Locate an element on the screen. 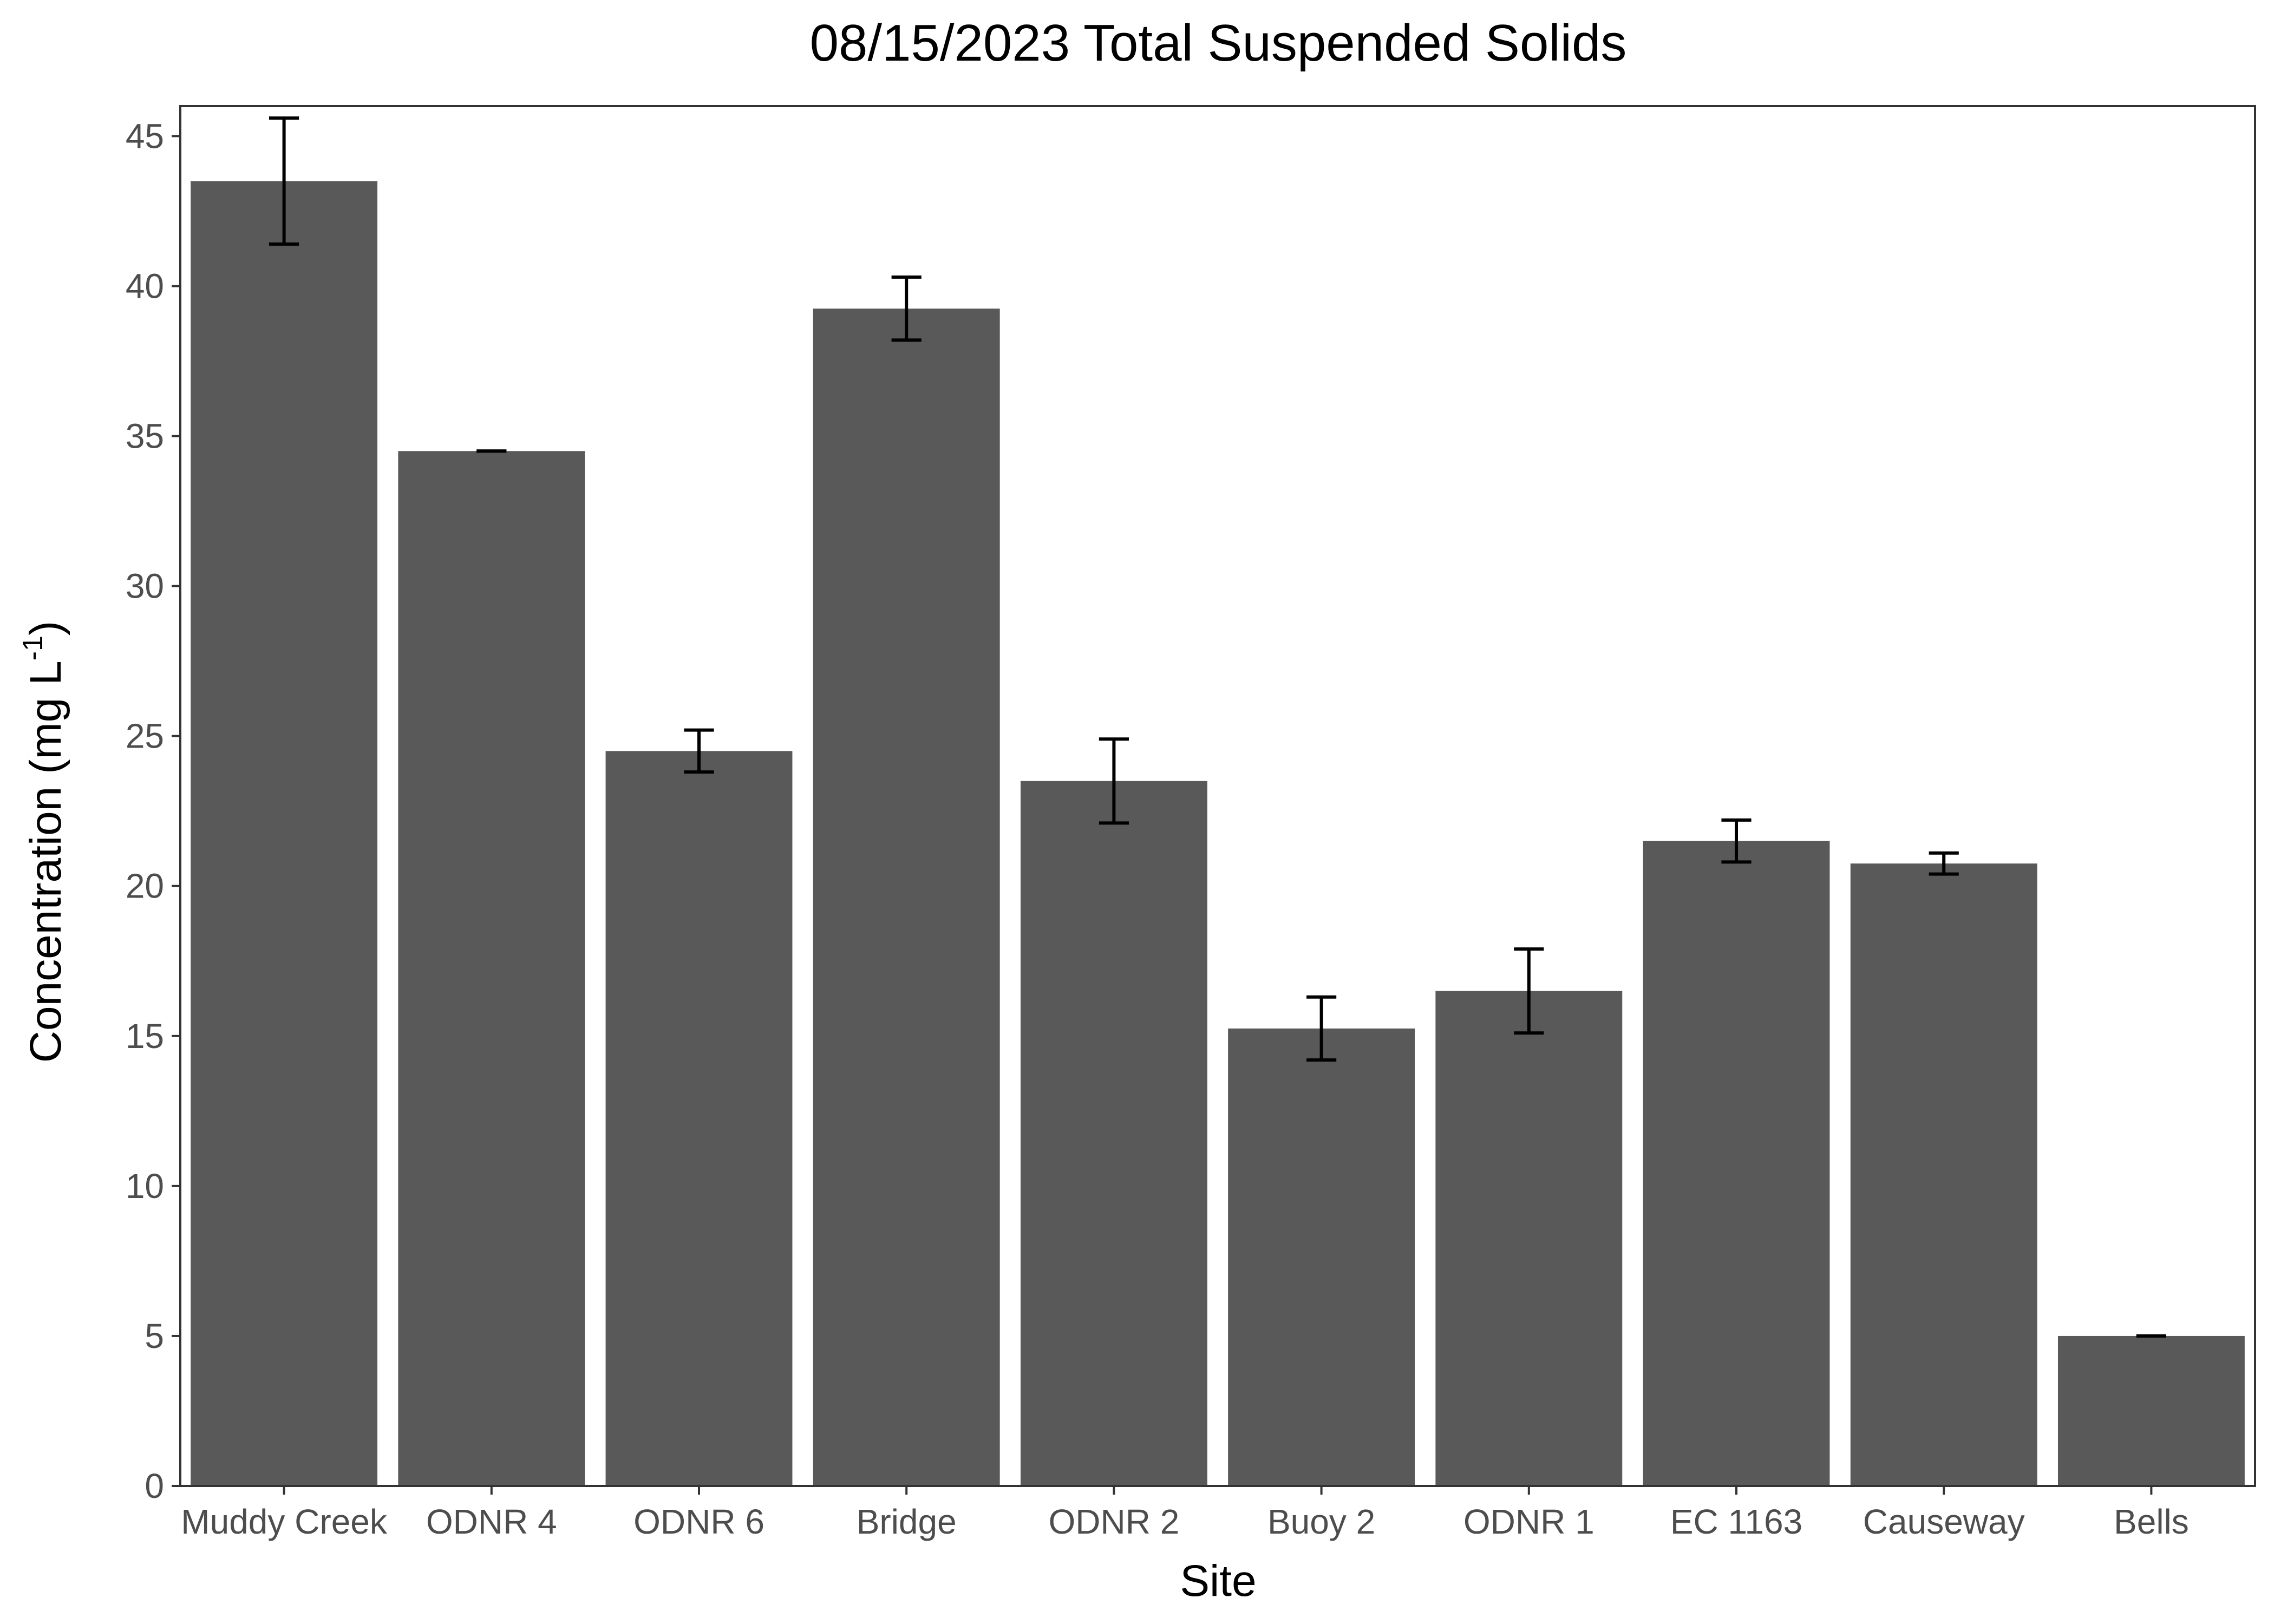 The image size is (2274, 1624). bar-bridge is located at coordinates (907, 898).